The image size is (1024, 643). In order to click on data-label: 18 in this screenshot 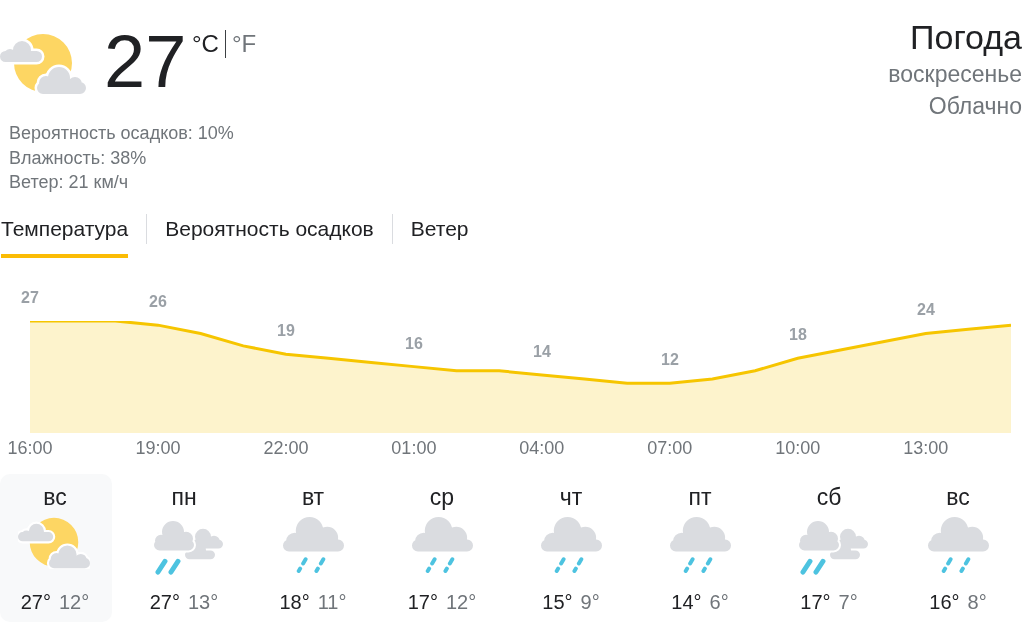, I will do `click(798, 334)`.